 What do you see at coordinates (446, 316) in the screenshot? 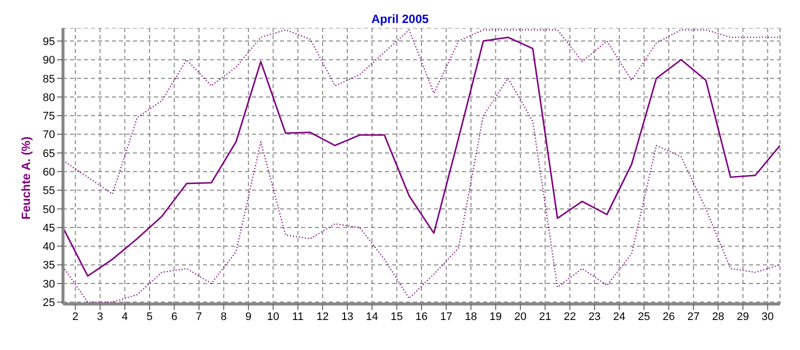
I see `x-tick-label: 17` at bounding box center [446, 316].